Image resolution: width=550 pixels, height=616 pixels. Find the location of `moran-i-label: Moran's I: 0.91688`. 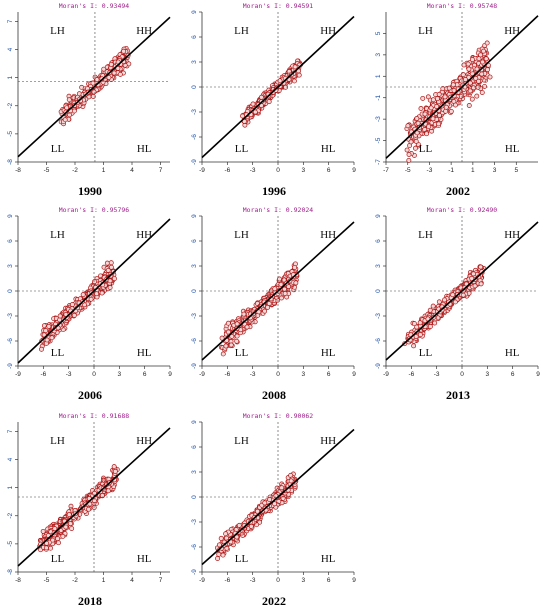

moran-i-label: Moran's I: 0.91688 is located at coordinates (94, 416).